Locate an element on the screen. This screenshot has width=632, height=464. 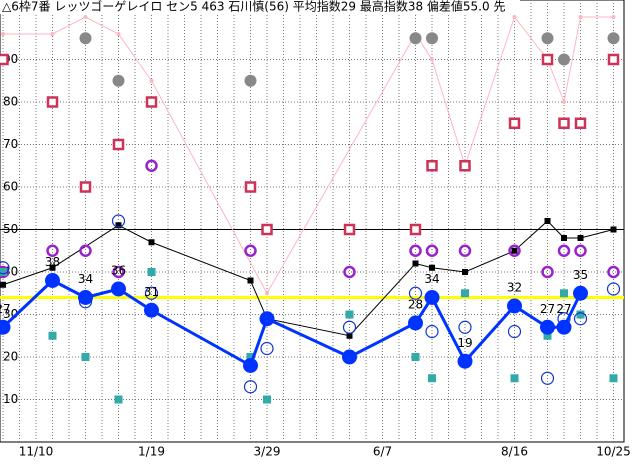
y-tick-label: 20 is located at coordinates (10, 357).